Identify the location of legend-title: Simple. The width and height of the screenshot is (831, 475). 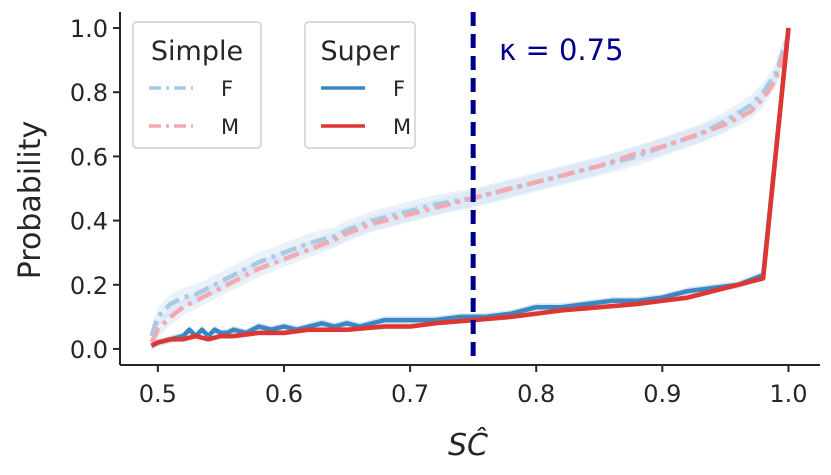
(197, 51).